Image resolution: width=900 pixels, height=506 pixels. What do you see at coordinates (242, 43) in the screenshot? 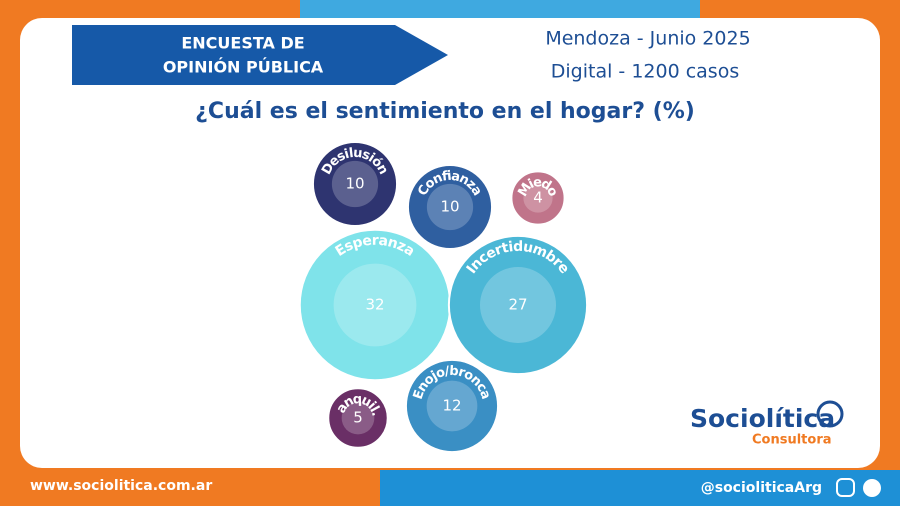
I see `banner-line: ENCUESTA DE` at bounding box center [242, 43].